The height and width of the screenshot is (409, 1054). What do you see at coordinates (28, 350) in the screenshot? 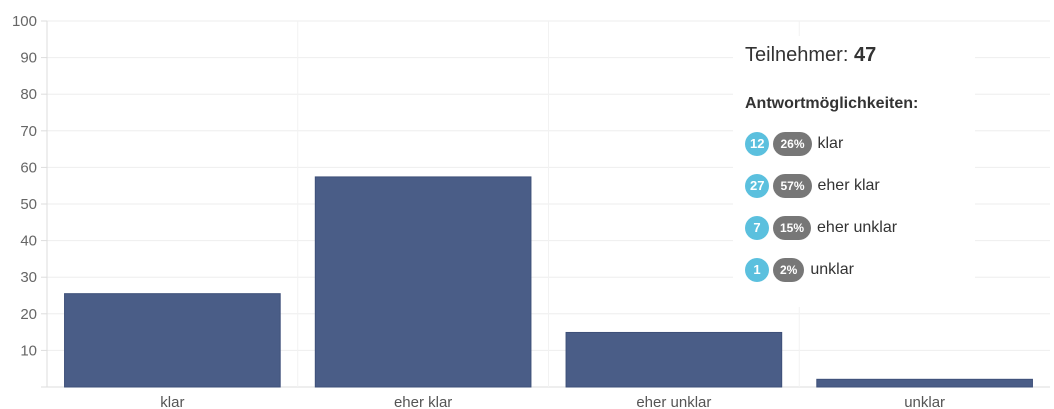
I see `y-tick-label: 10` at bounding box center [28, 350].